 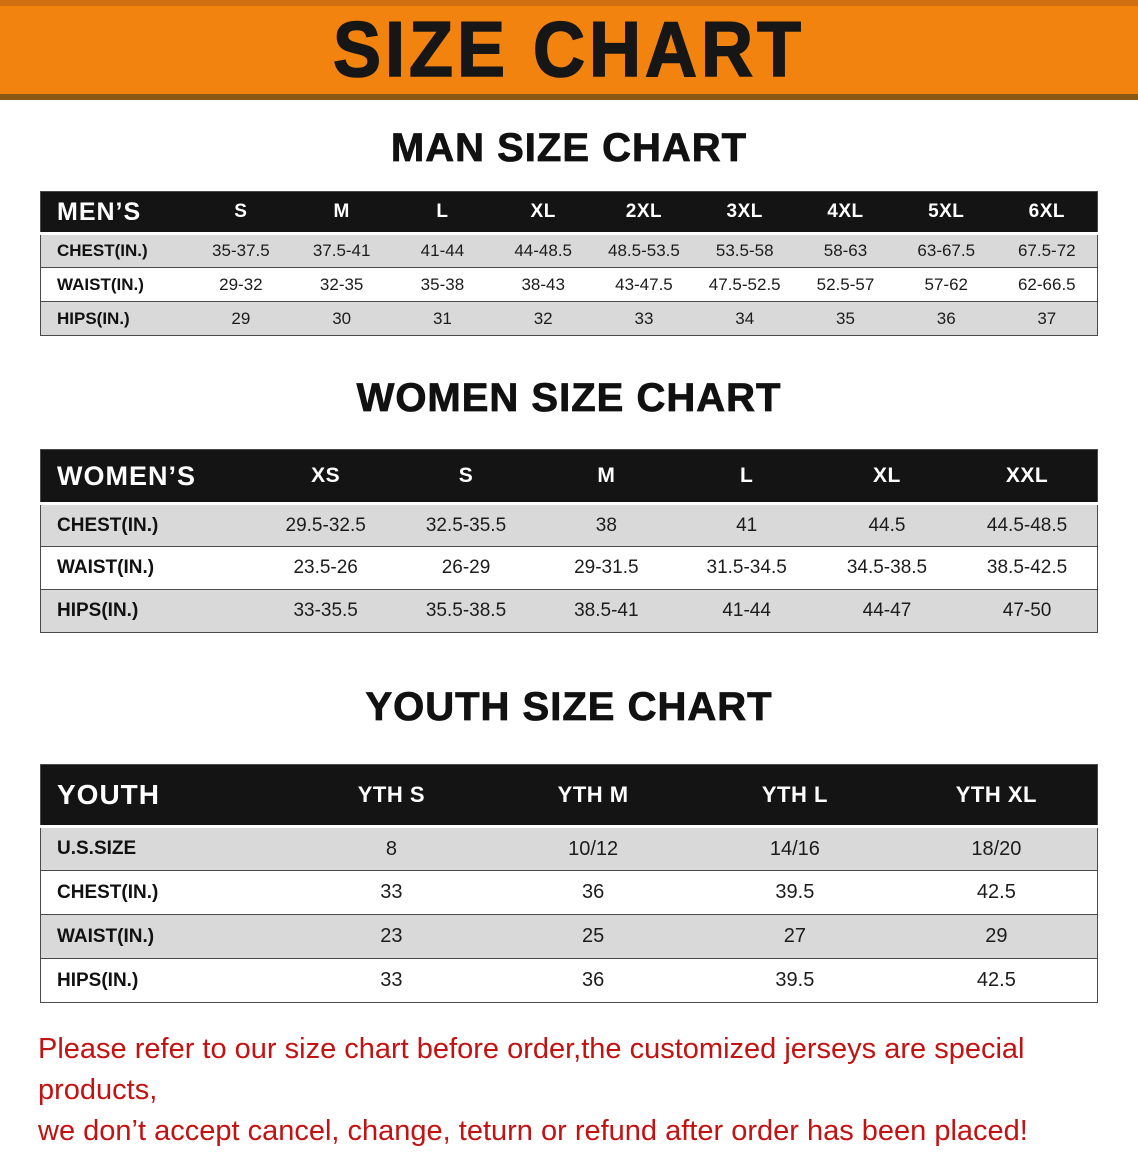 What do you see at coordinates (569, 476) in the screenshot?
I see `women-header-row: WOMEN’S XS S M L XL XXL` at bounding box center [569, 476].